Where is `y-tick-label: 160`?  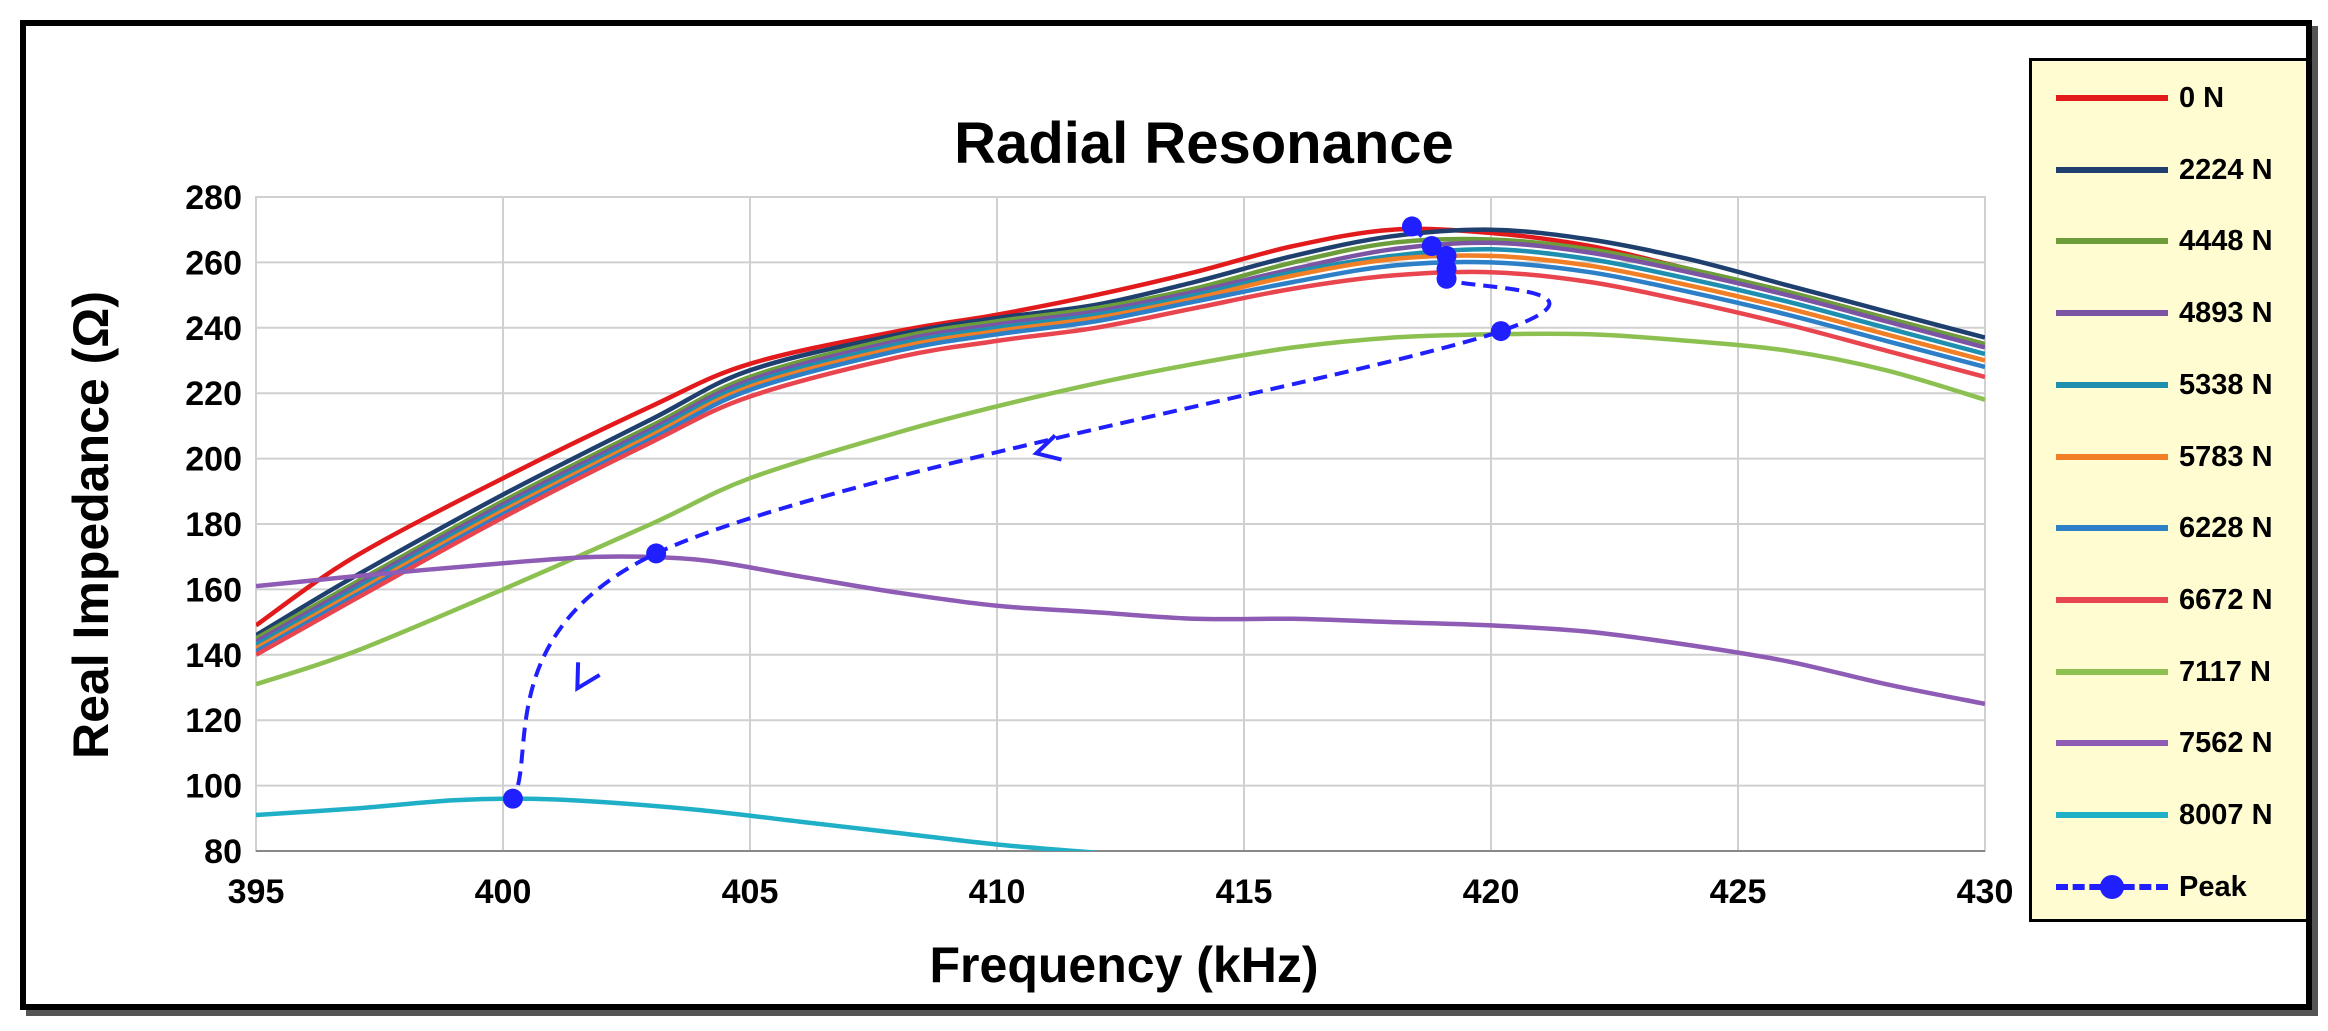 y-tick-label: 160 is located at coordinates (213, 590).